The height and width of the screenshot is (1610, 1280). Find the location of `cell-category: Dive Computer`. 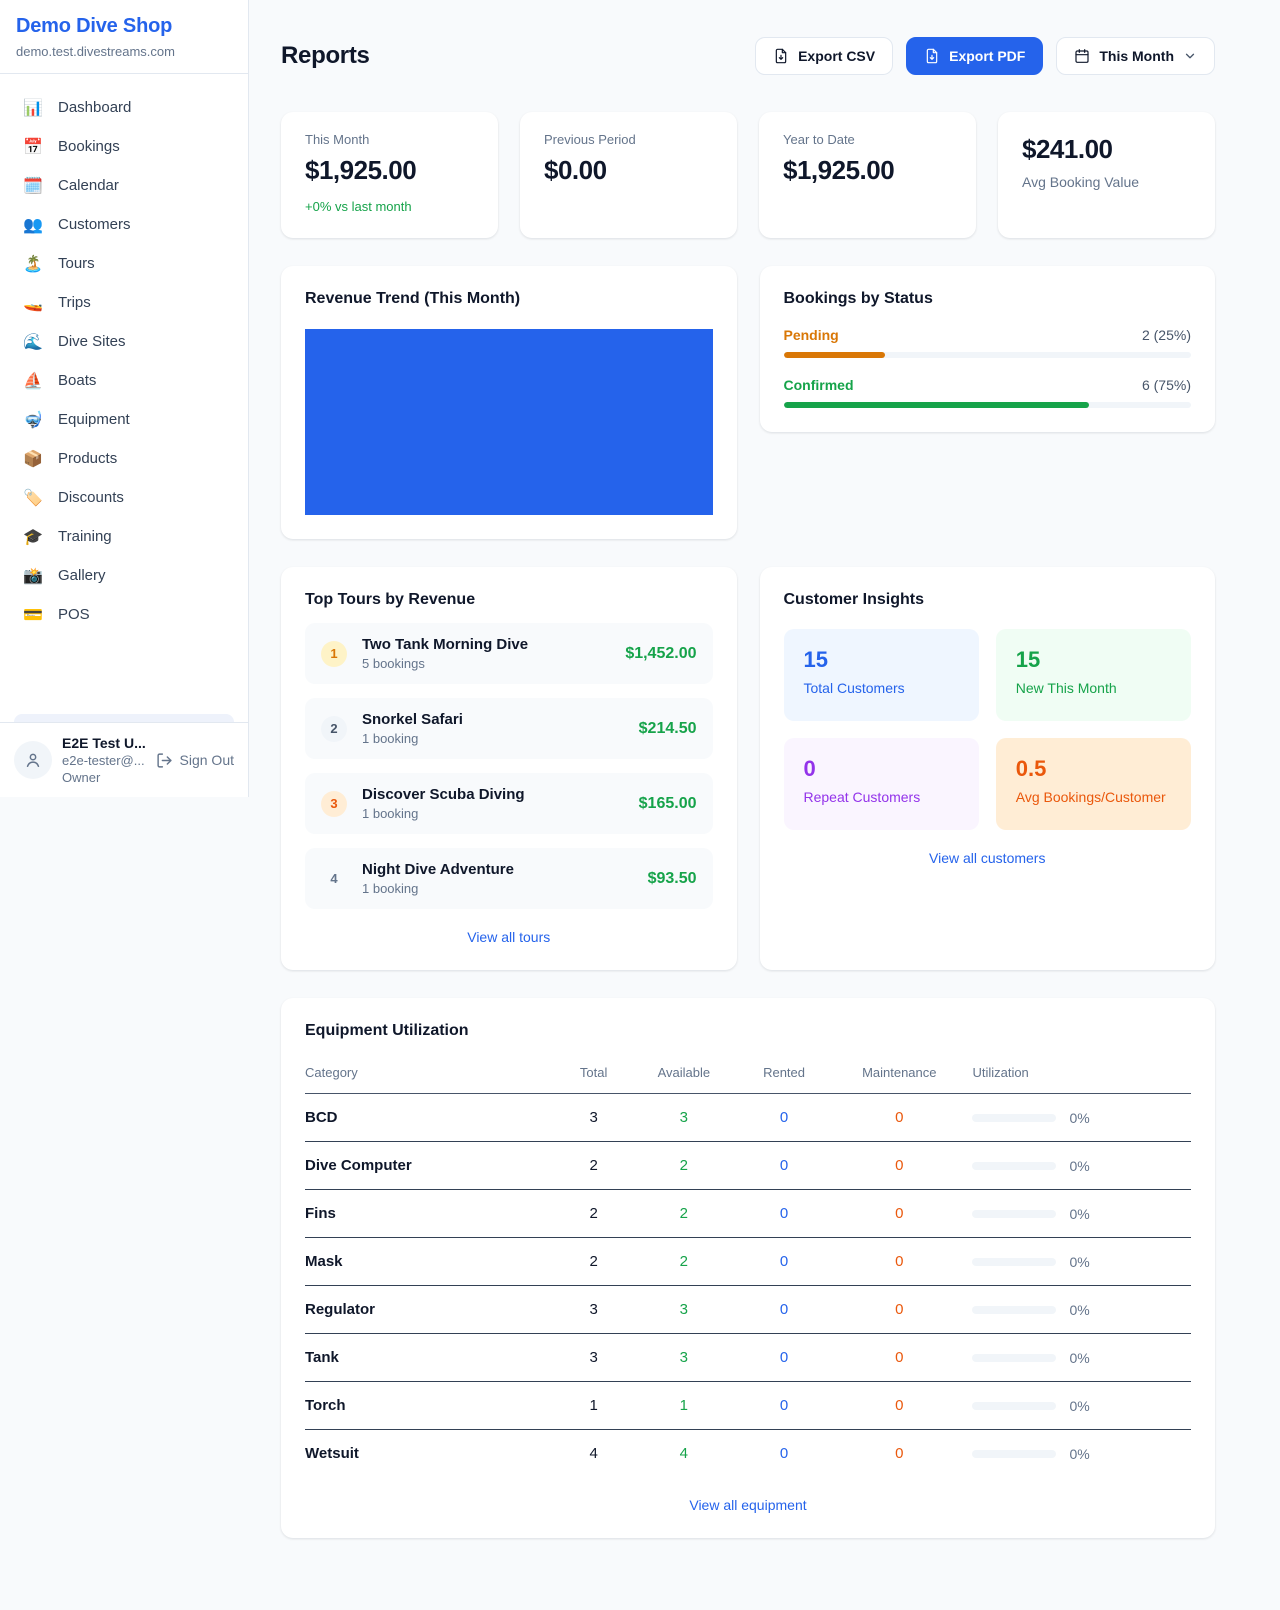

cell-category: Dive Computer is located at coordinates (429, 1166).